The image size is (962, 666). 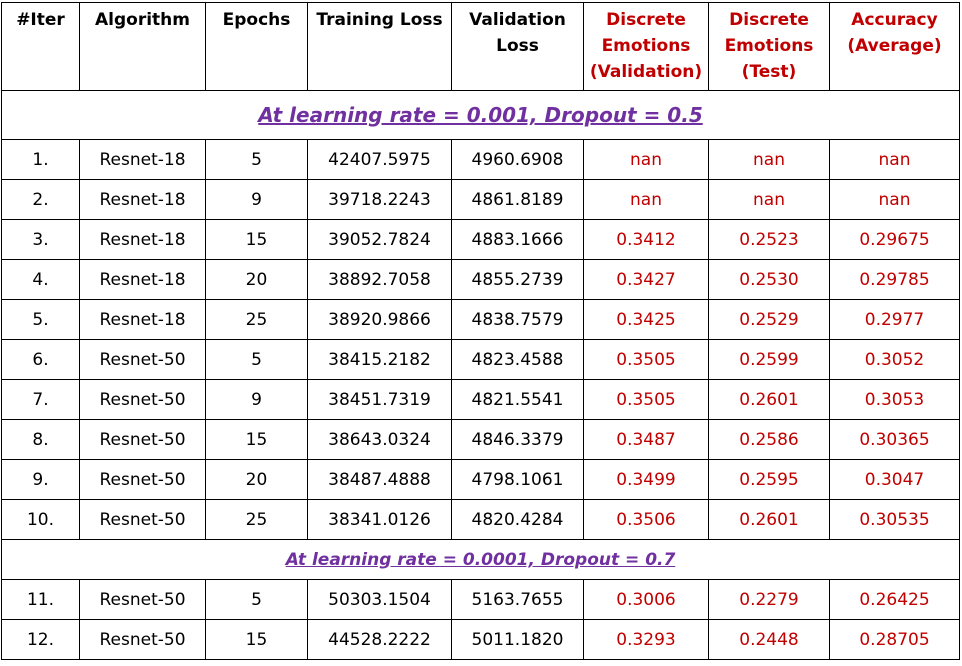 What do you see at coordinates (40, 519) in the screenshot?
I see `iter-cell: 10.` at bounding box center [40, 519].